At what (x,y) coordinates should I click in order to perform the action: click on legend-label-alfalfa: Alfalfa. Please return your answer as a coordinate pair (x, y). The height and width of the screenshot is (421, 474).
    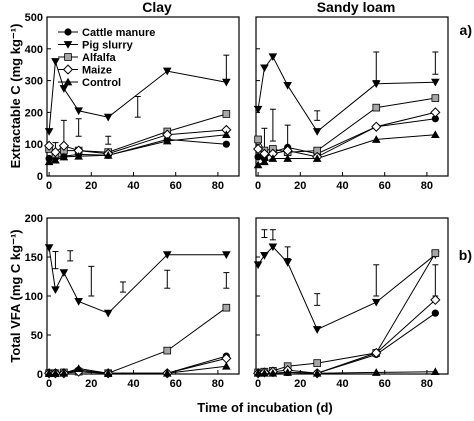
    Looking at the image, I should click on (99, 58).